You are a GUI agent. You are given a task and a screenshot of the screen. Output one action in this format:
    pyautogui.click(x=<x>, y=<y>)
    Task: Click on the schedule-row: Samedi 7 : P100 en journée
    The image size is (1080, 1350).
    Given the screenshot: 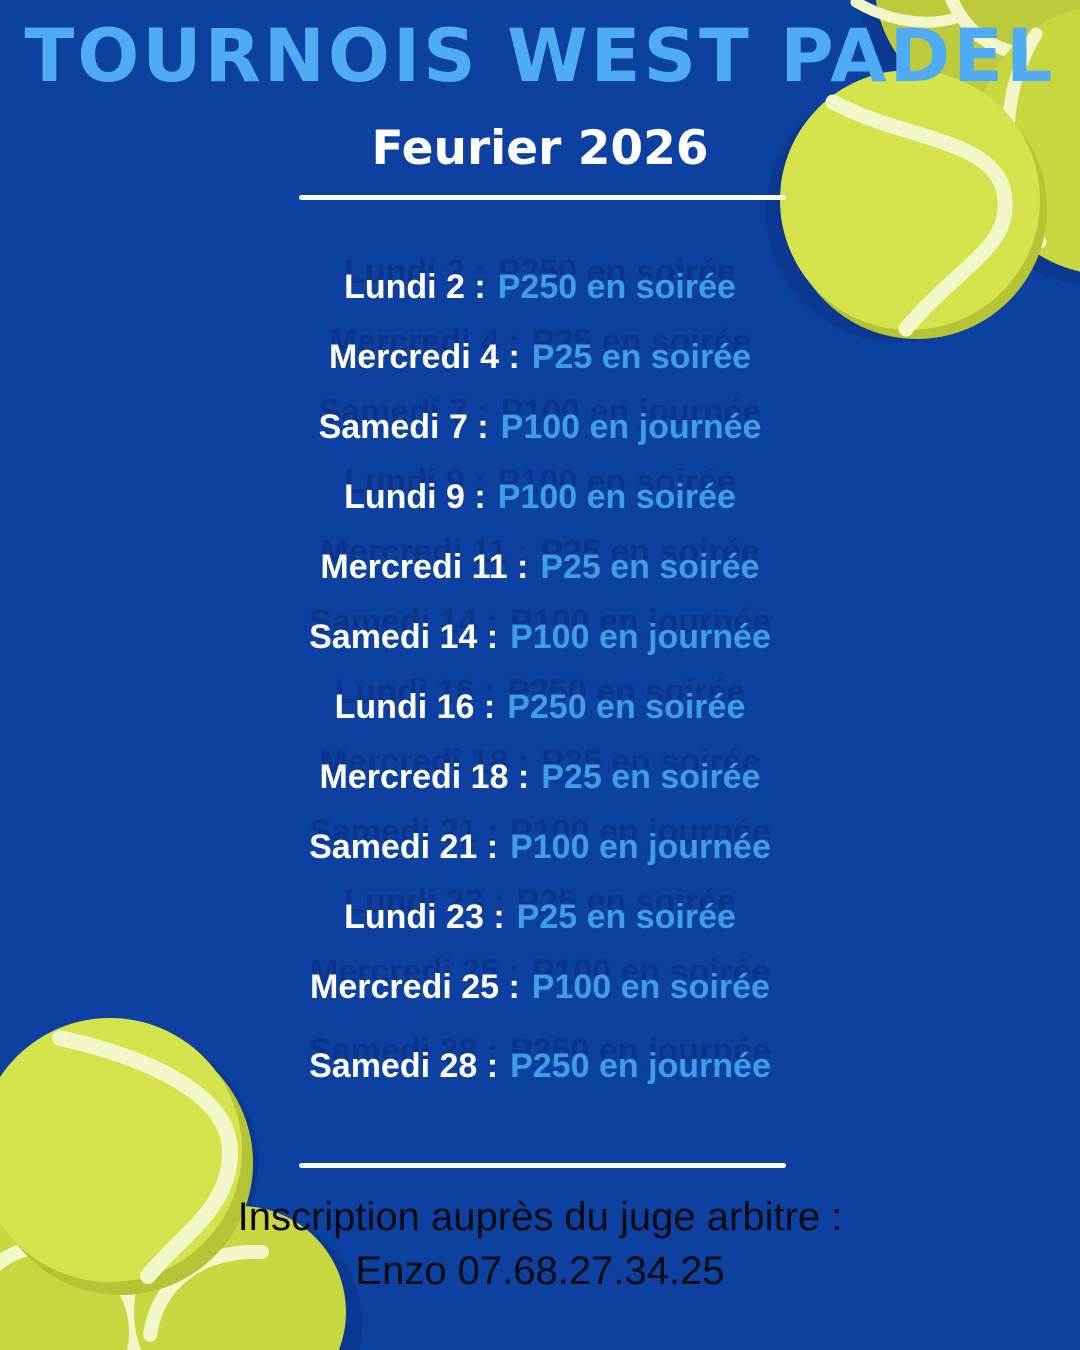 What is the action you would take?
    pyautogui.click(x=540, y=427)
    